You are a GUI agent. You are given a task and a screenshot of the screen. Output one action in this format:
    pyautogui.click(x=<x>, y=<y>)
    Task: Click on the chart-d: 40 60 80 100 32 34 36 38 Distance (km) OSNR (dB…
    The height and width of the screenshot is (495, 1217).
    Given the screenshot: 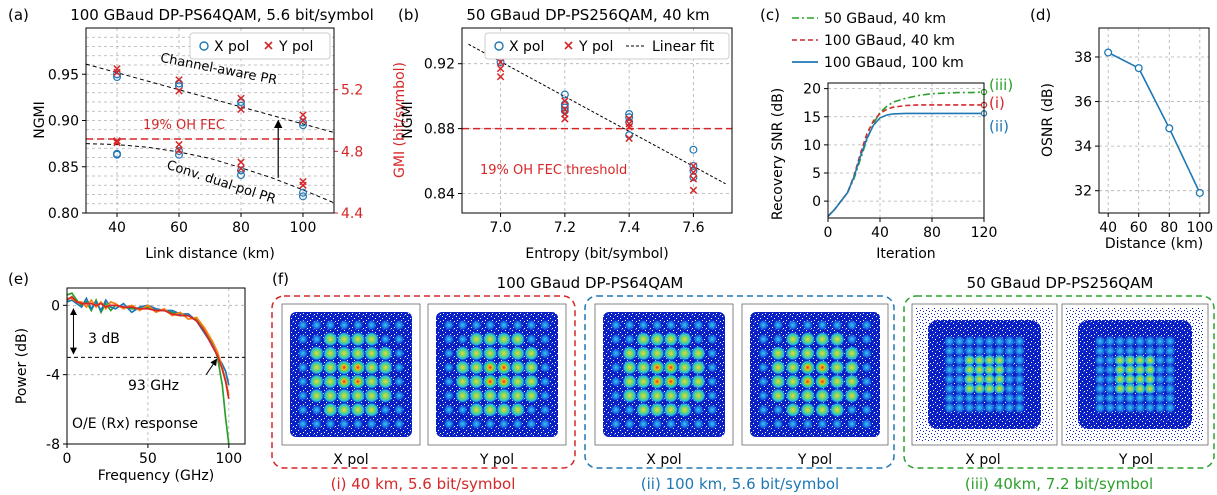 What is the action you would take?
    pyautogui.click(x=1126, y=139)
    